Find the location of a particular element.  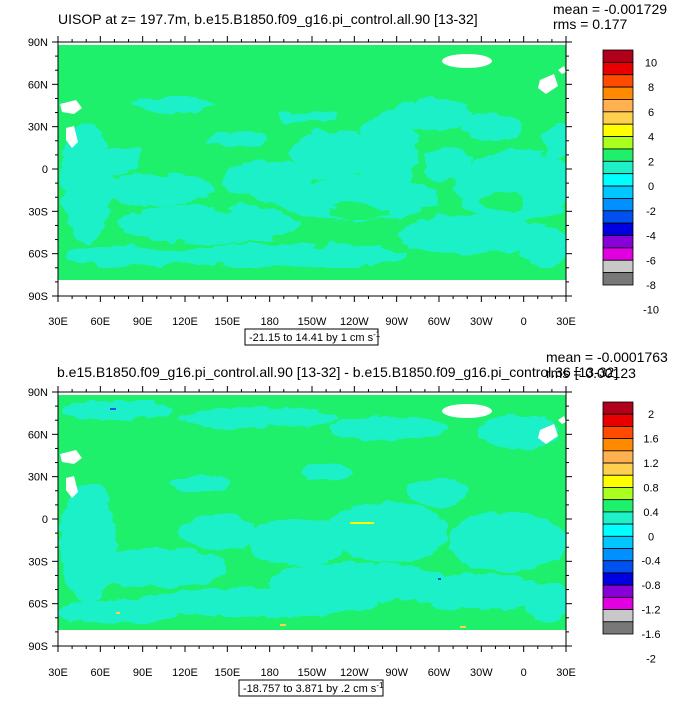

panel-1-range-label: -21.15 to 14.41 by 1 cm s is located at coordinates (311, 338).